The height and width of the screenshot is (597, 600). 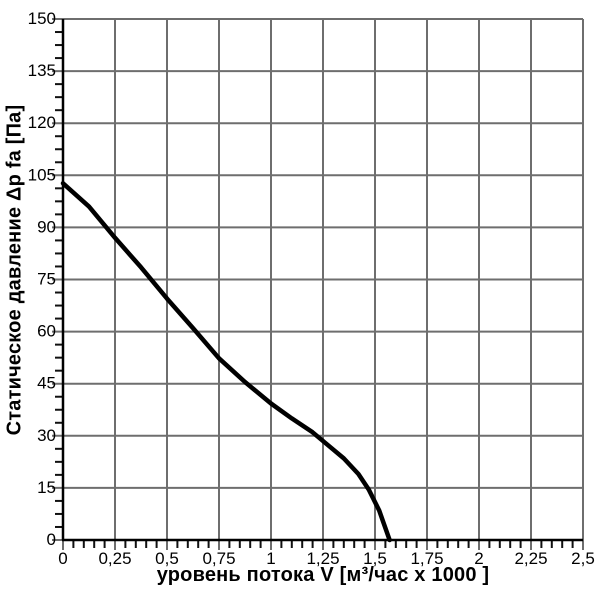 What do you see at coordinates (218, 558) in the screenshot?
I see `x-tick-label: 0,75` at bounding box center [218, 558].